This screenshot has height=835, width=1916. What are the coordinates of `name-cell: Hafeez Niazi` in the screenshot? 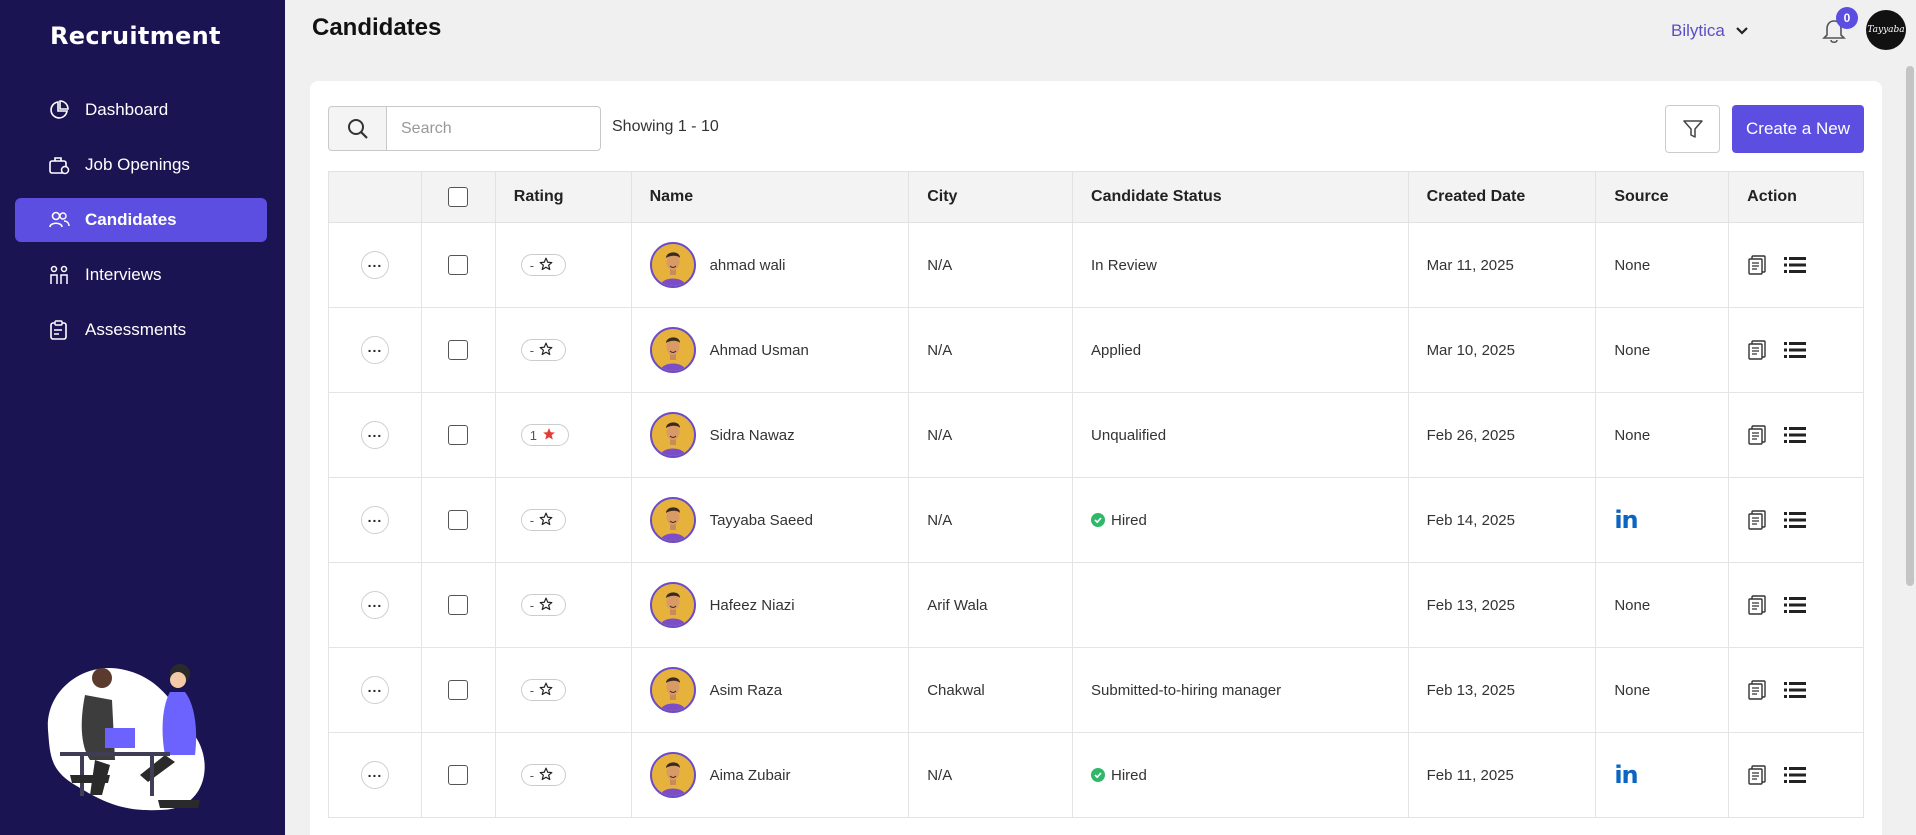 It's located at (771, 605).